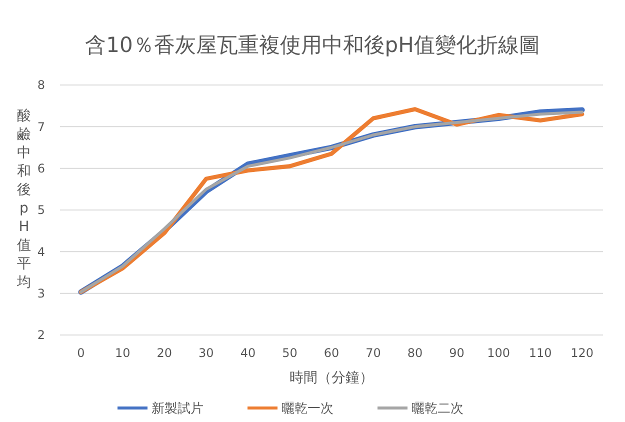  Describe the element at coordinates (81, 353) in the screenshot. I see `x-tick-label: 0` at that location.